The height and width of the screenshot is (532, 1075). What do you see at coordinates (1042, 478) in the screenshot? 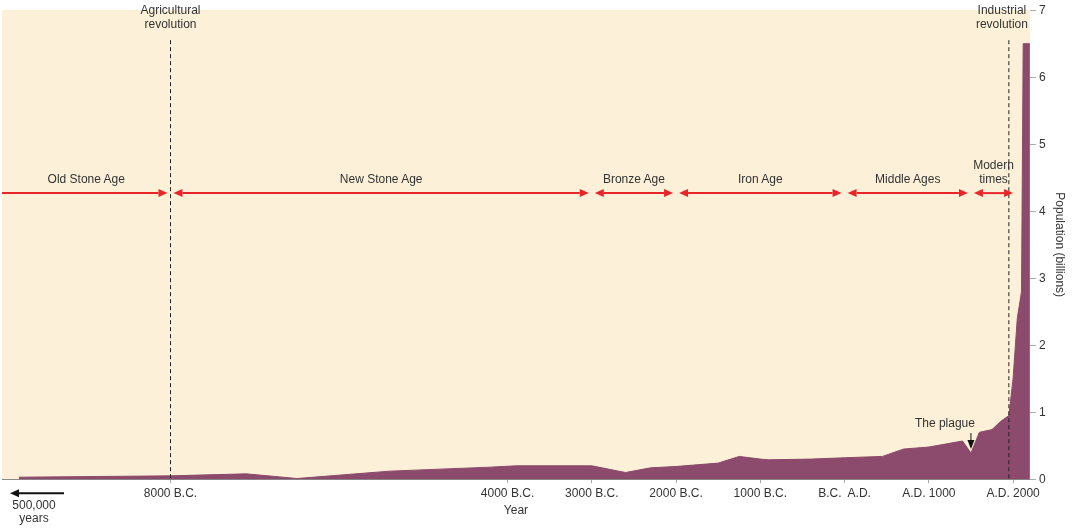
I see `y-tick-label: 0` at bounding box center [1042, 478].